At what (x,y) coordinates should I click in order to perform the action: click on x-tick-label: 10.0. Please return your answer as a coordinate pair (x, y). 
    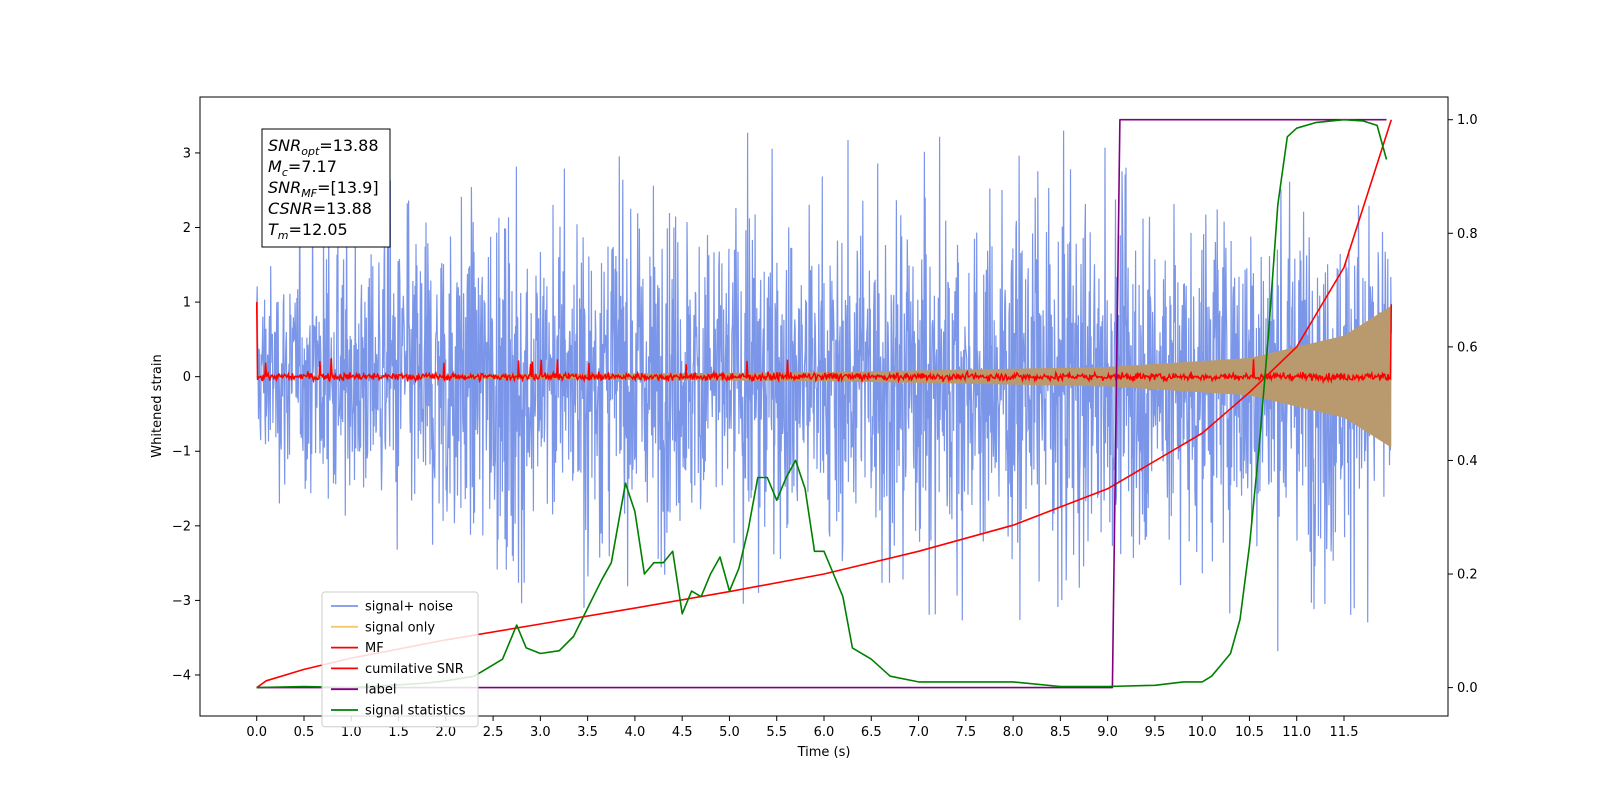
    Looking at the image, I should click on (1202, 732).